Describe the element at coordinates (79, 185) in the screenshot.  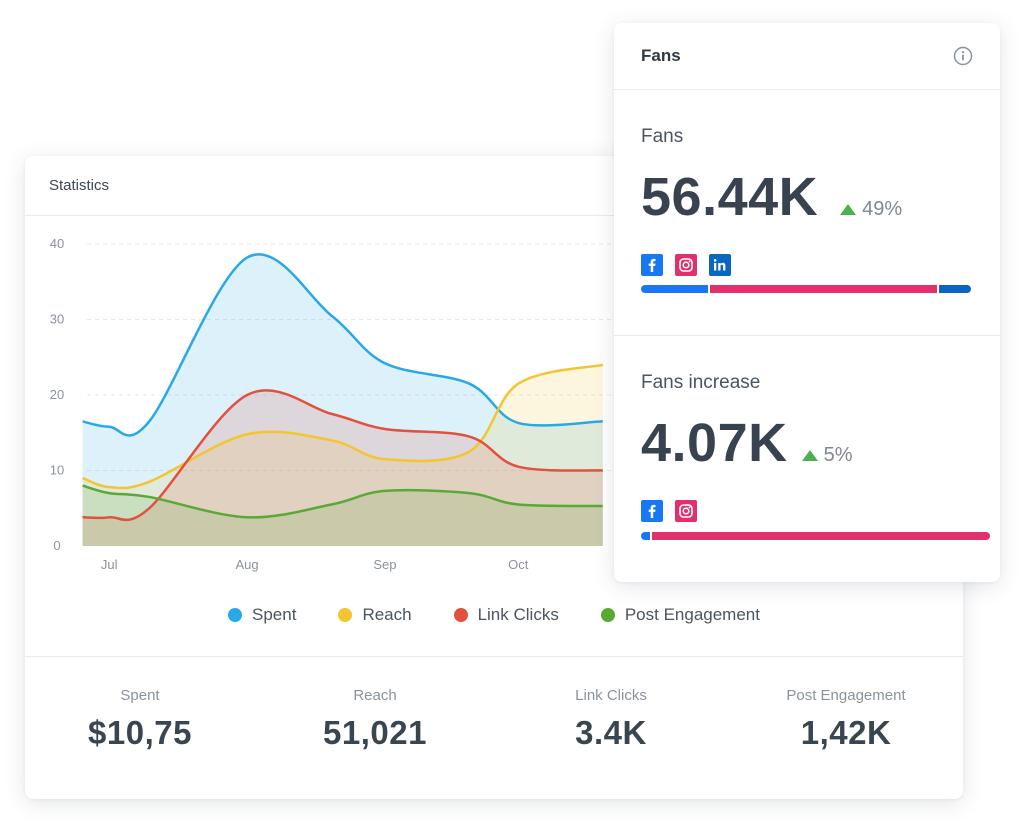
I see `statistics-title: Statistics` at that location.